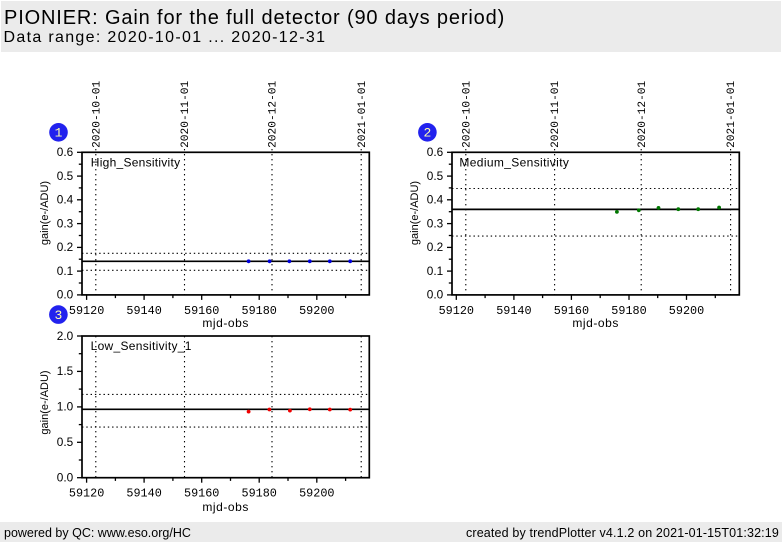 This screenshot has height=542, width=782. Describe the element at coordinates (136, 162) in the screenshot. I see `svg-text: High_Sensitivity` at that location.